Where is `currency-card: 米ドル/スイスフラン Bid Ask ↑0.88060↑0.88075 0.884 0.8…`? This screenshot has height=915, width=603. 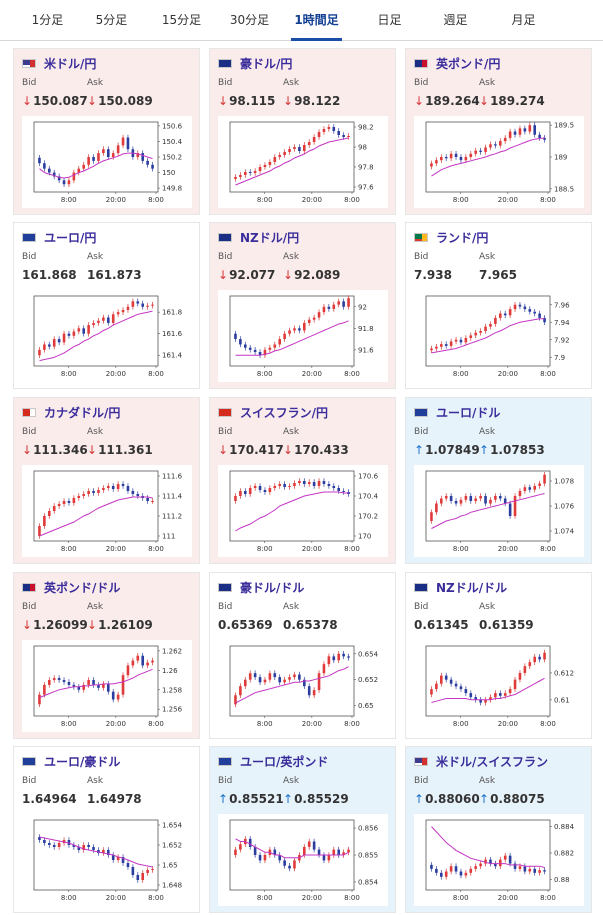
currency-card: 米ドル/スイスフラン Bid Ask ↑0.88060↑0.88075 0.884 0.8… is located at coordinates (498, 829).